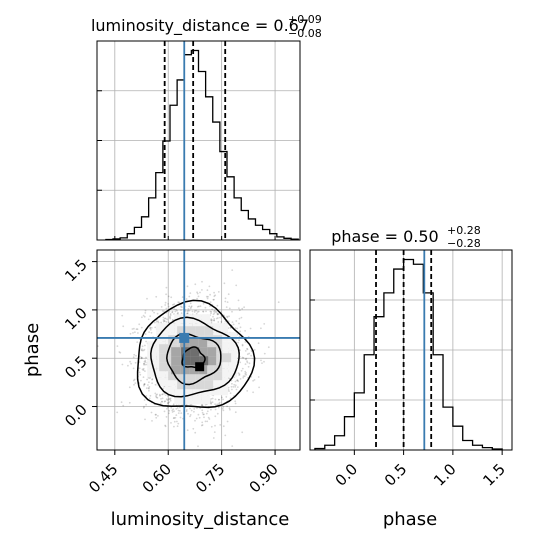  I want to click on title-luminosity-distance-plus: +0.09, so click(305, 19).